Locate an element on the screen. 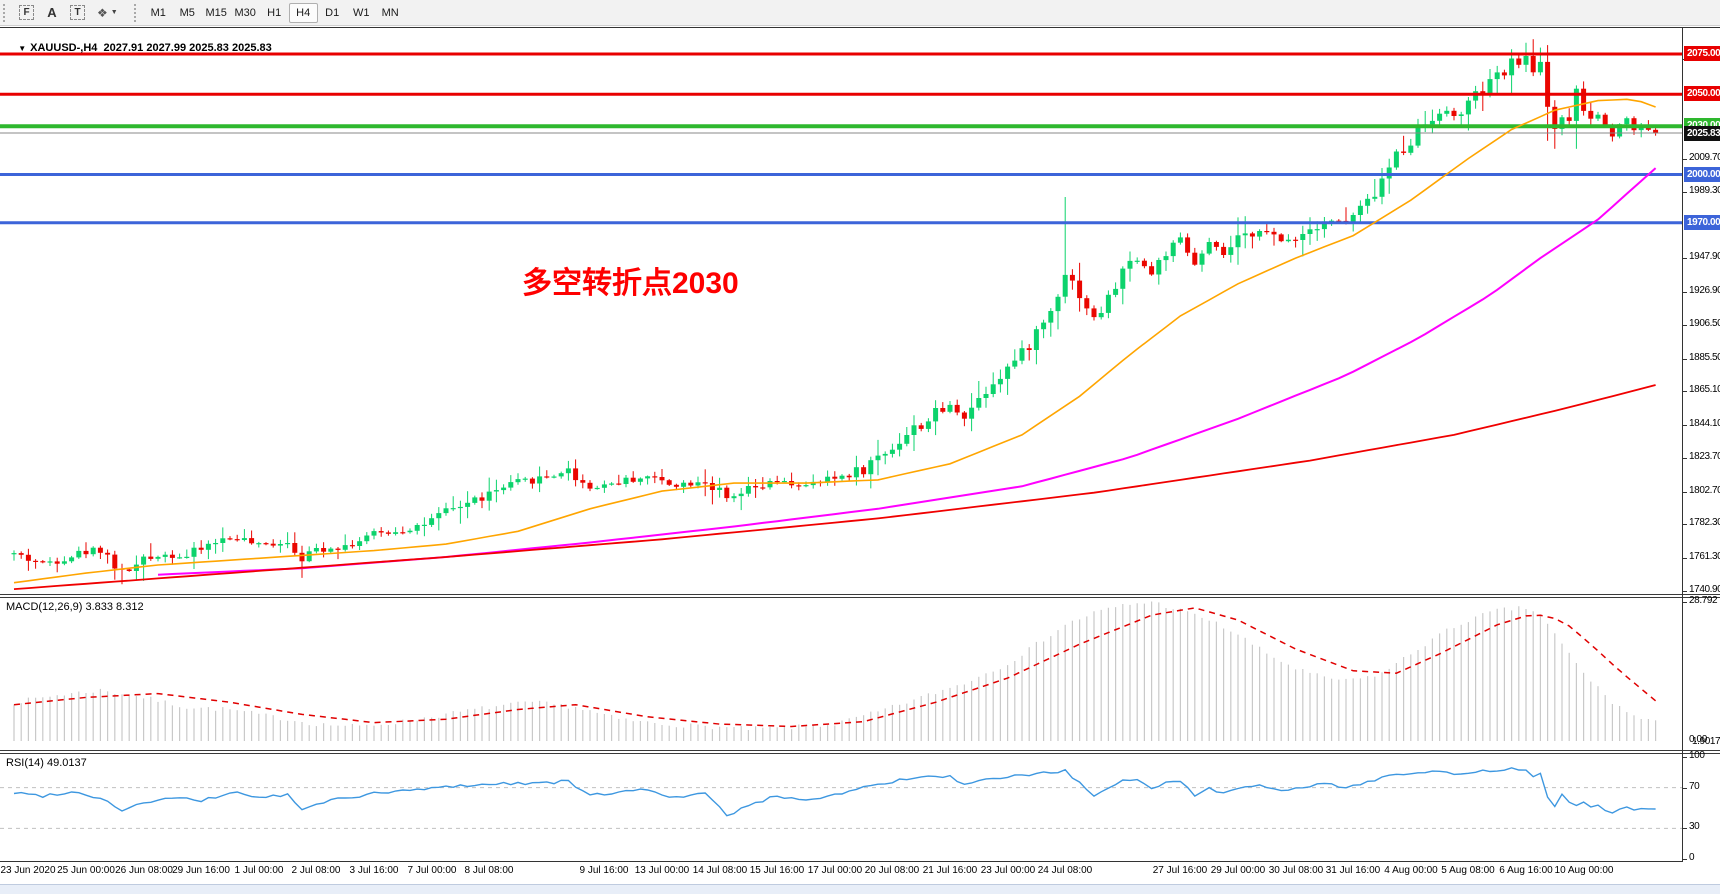  date-tick-label: 24 Jul 08:00 is located at coordinates (1065, 870).